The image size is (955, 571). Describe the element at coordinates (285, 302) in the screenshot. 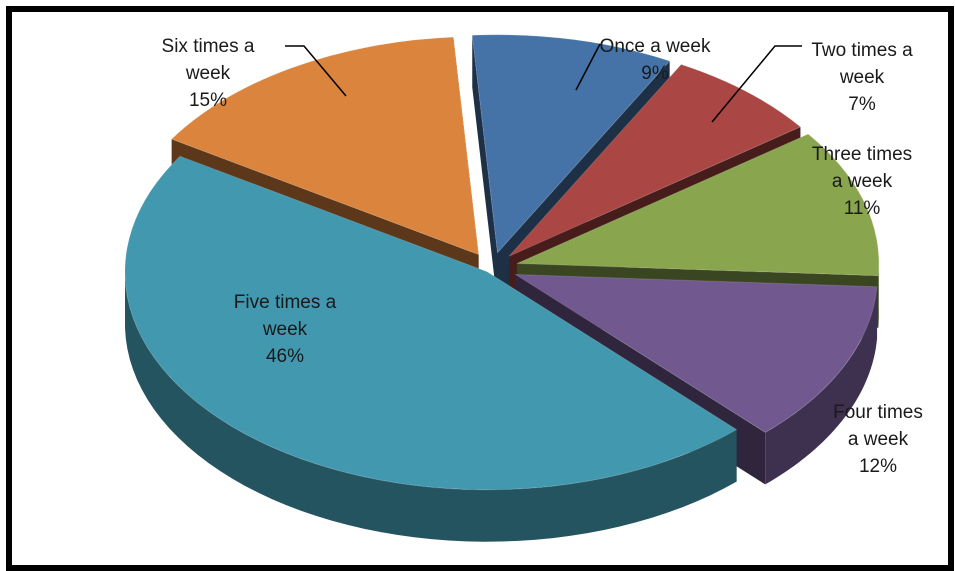

I see `slice-label-line: Five times a` at that location.